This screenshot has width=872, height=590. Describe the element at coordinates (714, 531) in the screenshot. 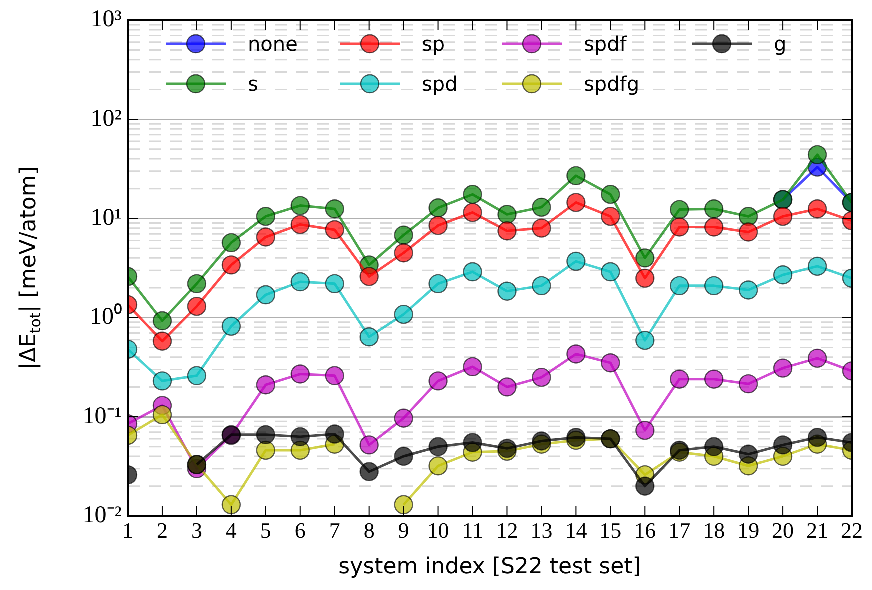

I see `x-tick-label: 18` at that location.